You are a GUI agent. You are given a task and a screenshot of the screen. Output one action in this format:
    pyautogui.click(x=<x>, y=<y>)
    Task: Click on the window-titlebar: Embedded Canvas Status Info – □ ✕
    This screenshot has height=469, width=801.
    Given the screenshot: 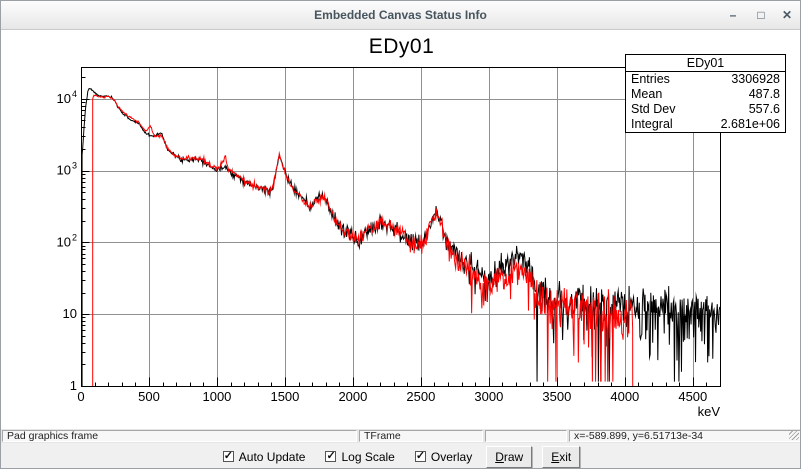 What is the action you would take?
    pyautogui.click(x=400, y=15)
    